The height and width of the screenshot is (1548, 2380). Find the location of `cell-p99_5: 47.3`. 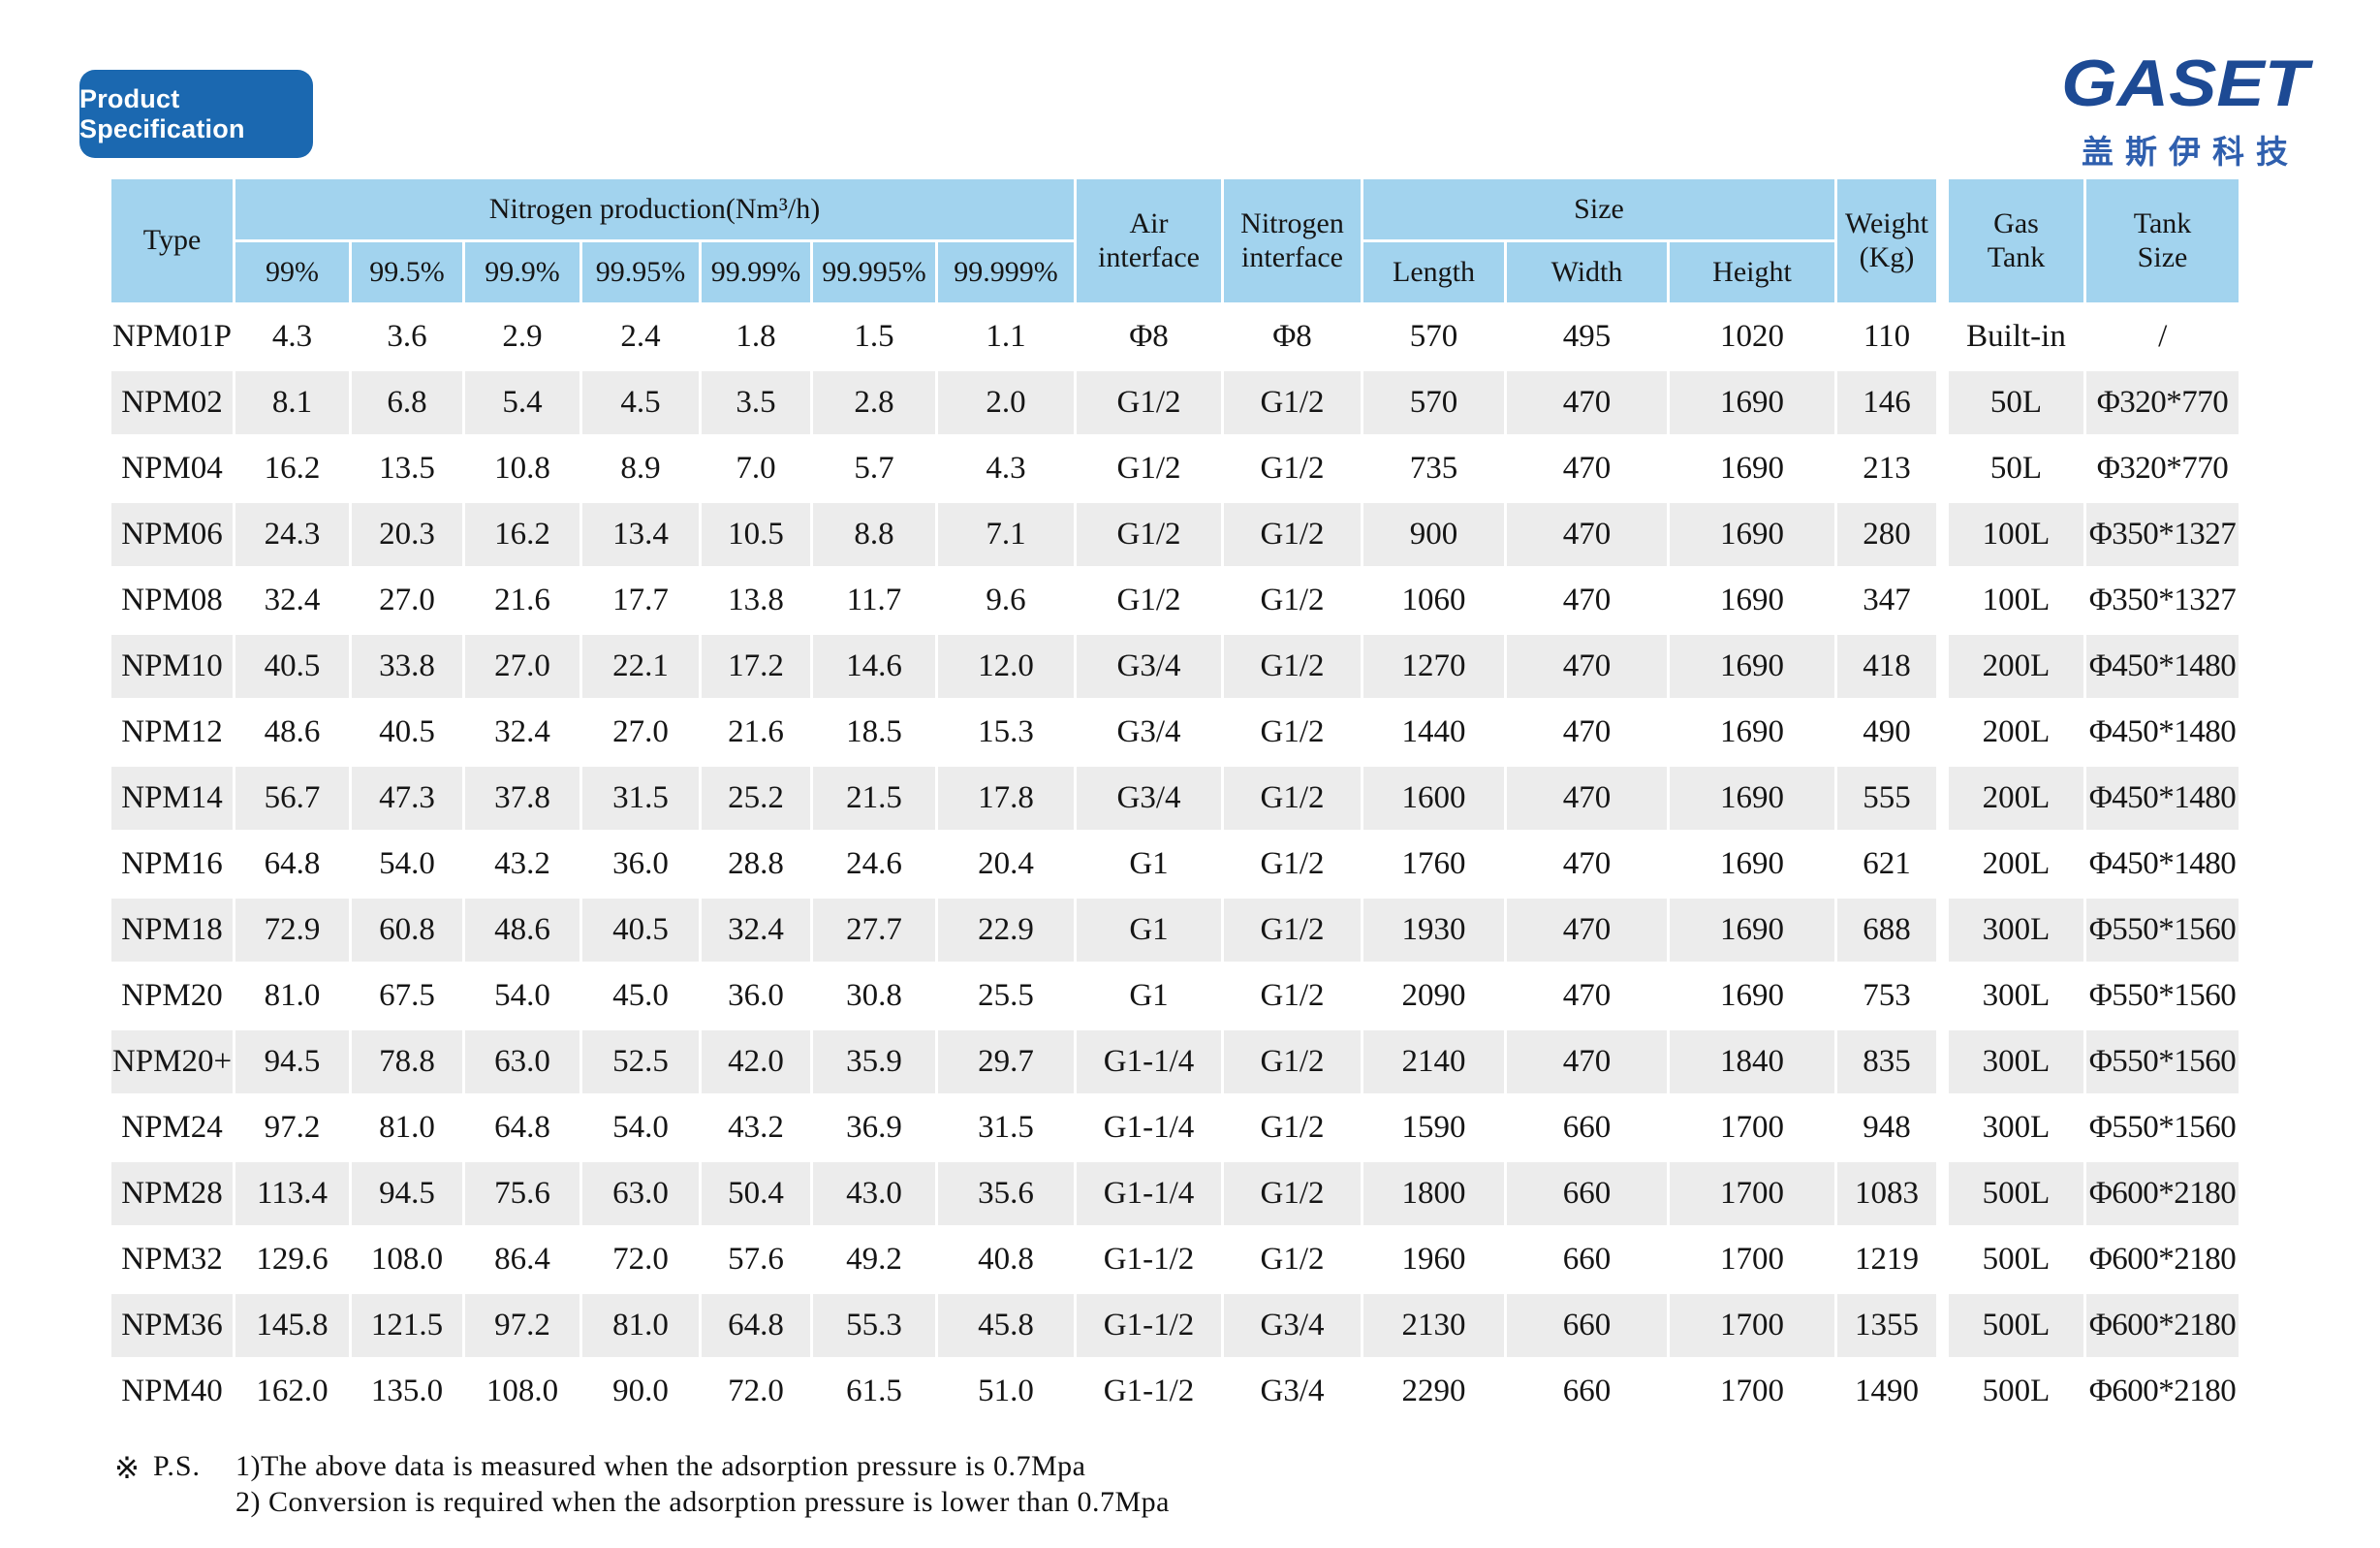

cell-p99_5: 47.3 is located at coordinates (407, 798).